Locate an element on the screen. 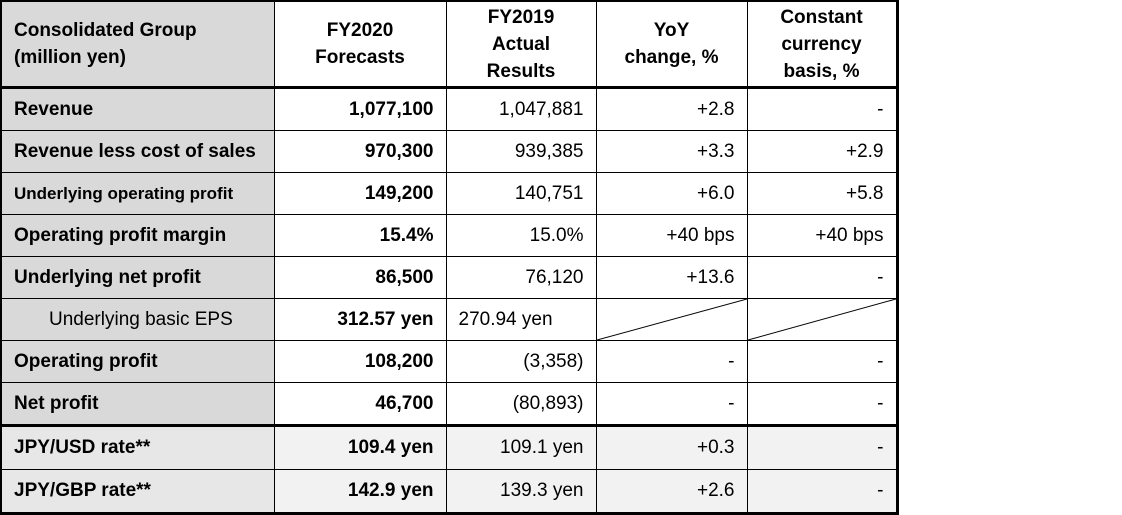  header-col2-line3: Results is located at coordinates (521, 71).